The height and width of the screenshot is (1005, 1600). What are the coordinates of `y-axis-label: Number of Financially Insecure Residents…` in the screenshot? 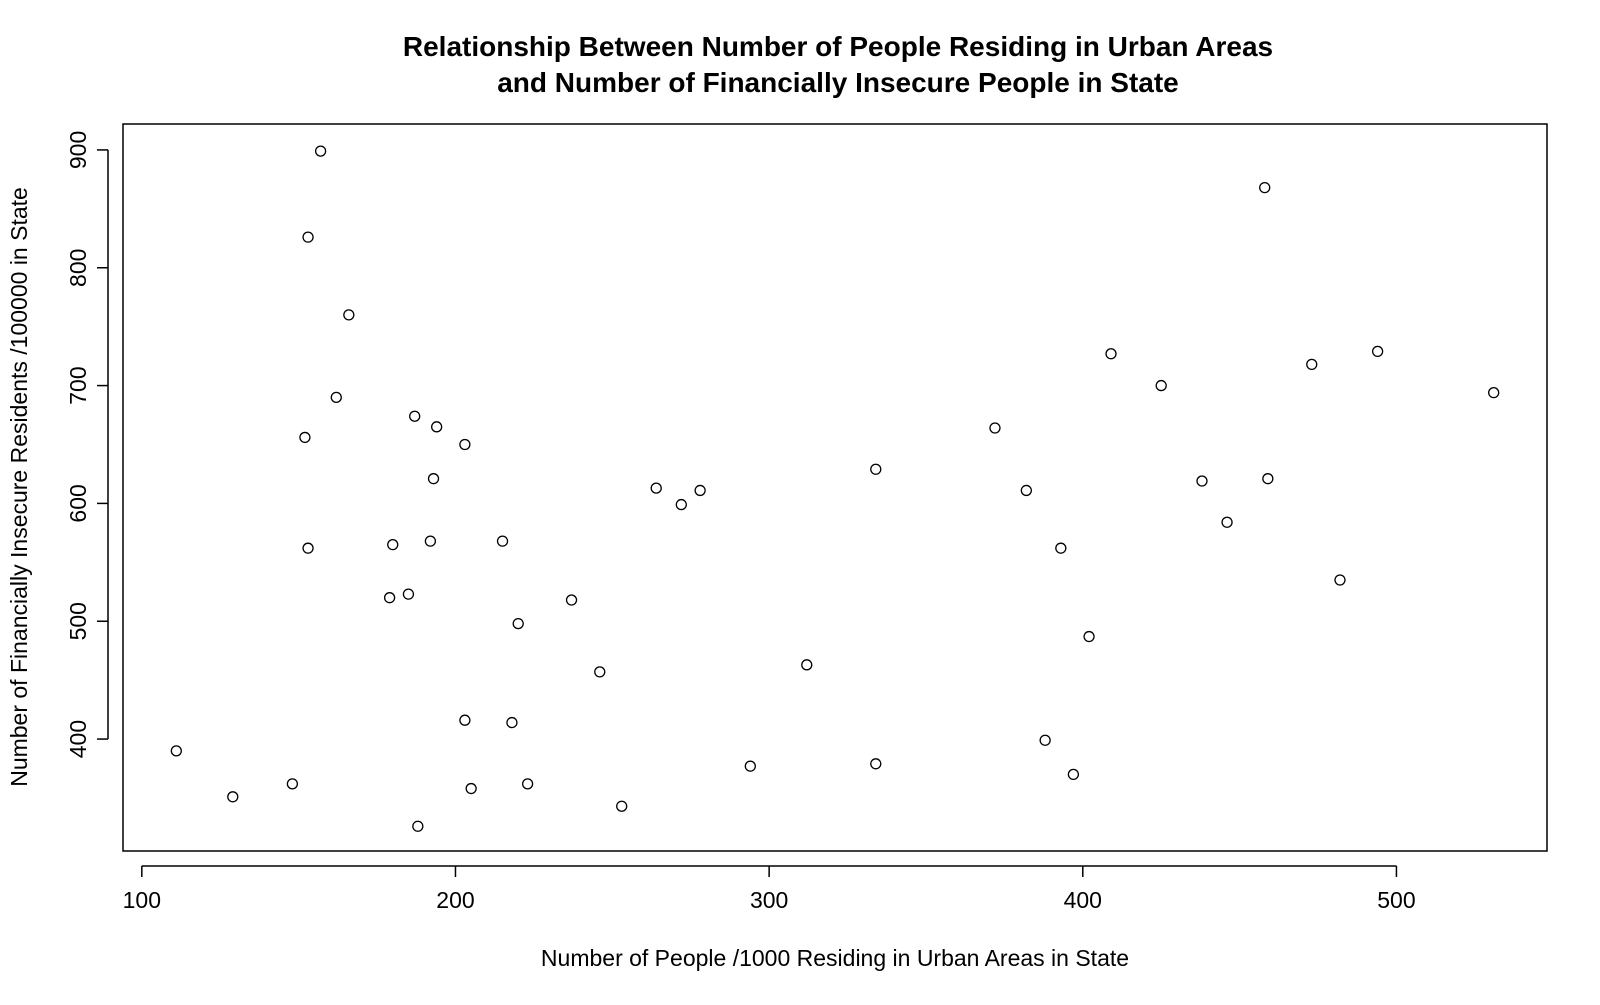 It's located at (19, 487).